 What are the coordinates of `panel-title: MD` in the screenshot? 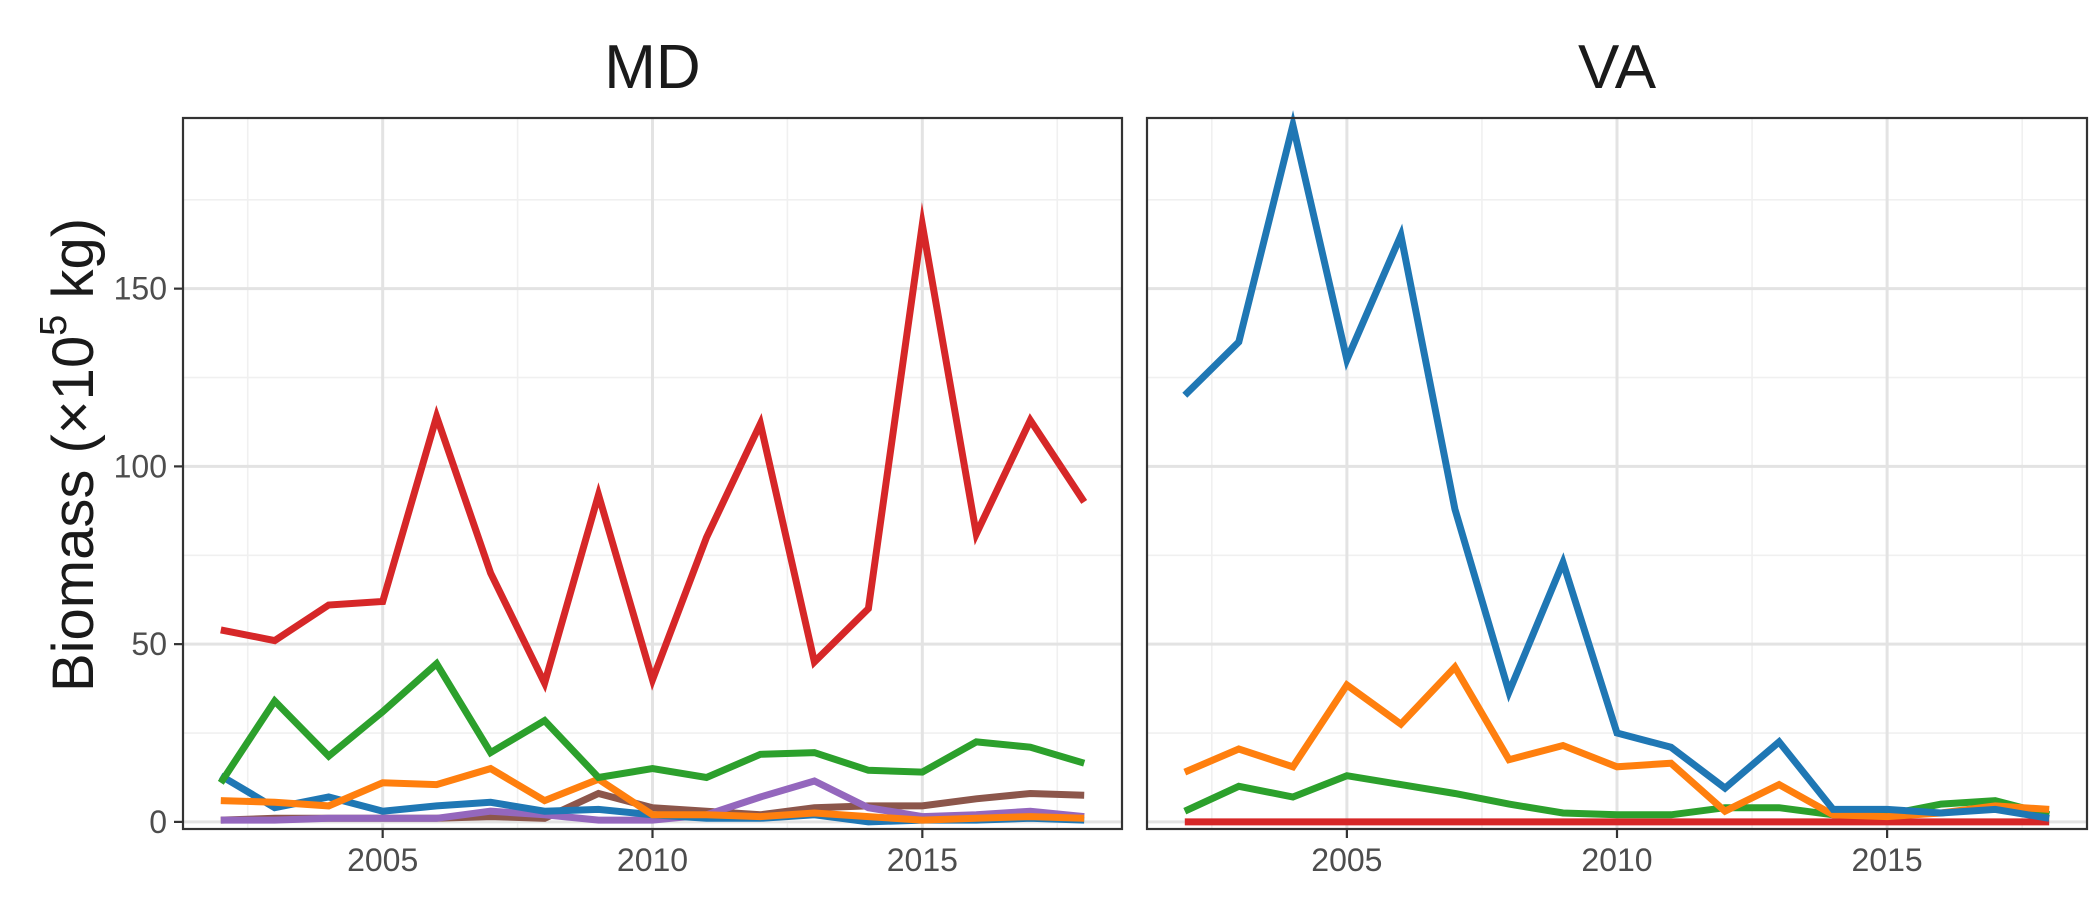 It's located at (652, 67).